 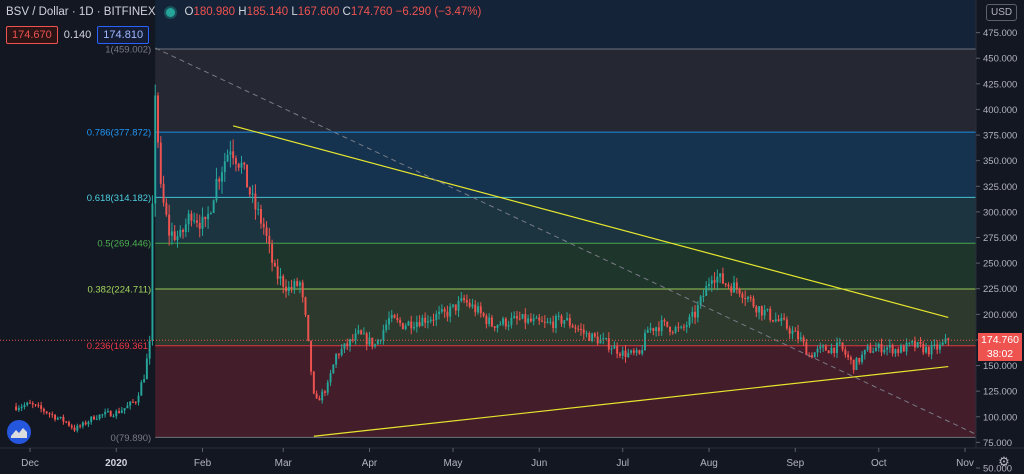 What do you see at coordinates (1000, 110) in the screenshot?
I see `price-tick-label: 400.000` at bounding box center [1000, 110].